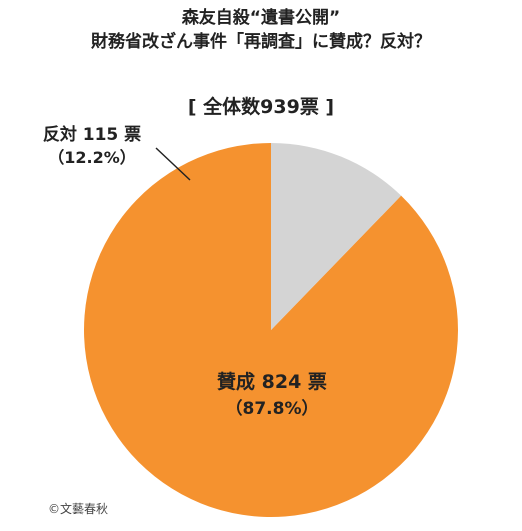 This screenshot has width=522, height=531. Describe the element at coordinates (261, 18) in the screenshot. I see `title-line-1: 森友自殺“遺書公開”` at that location.